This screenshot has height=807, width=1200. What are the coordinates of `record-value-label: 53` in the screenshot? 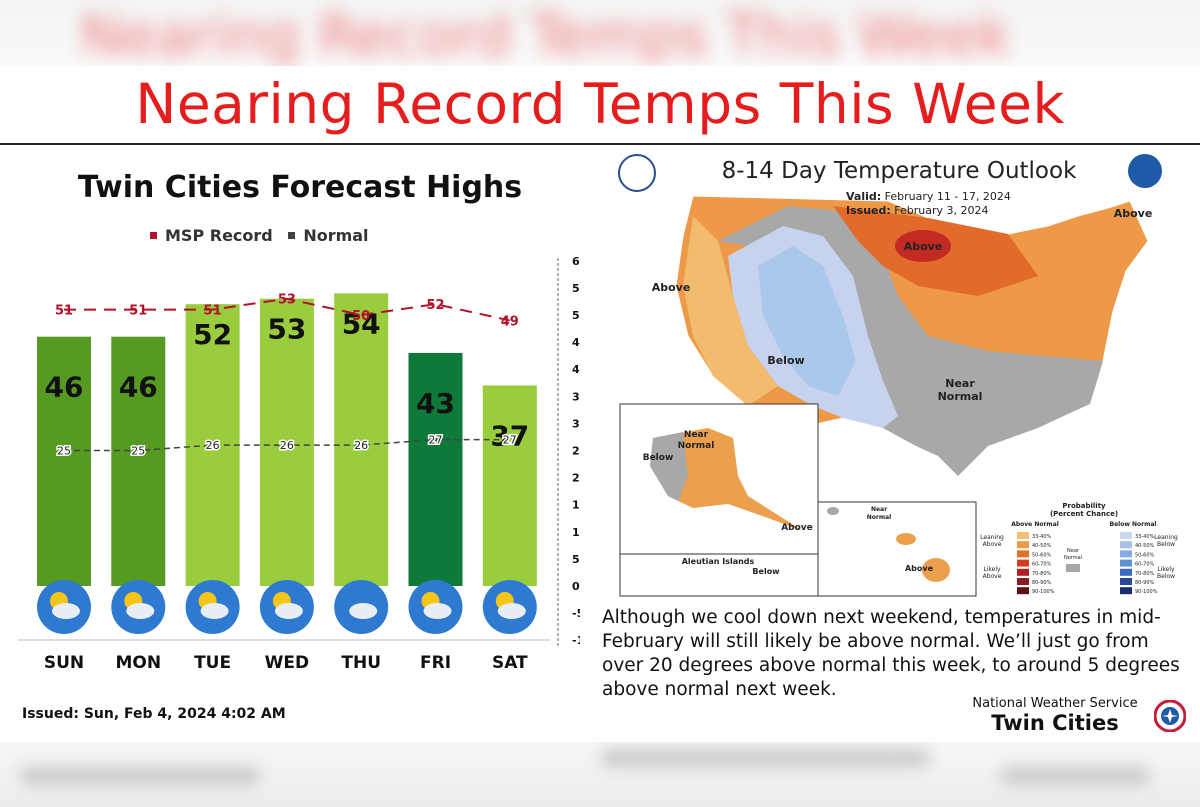 It's located at (287, 300).